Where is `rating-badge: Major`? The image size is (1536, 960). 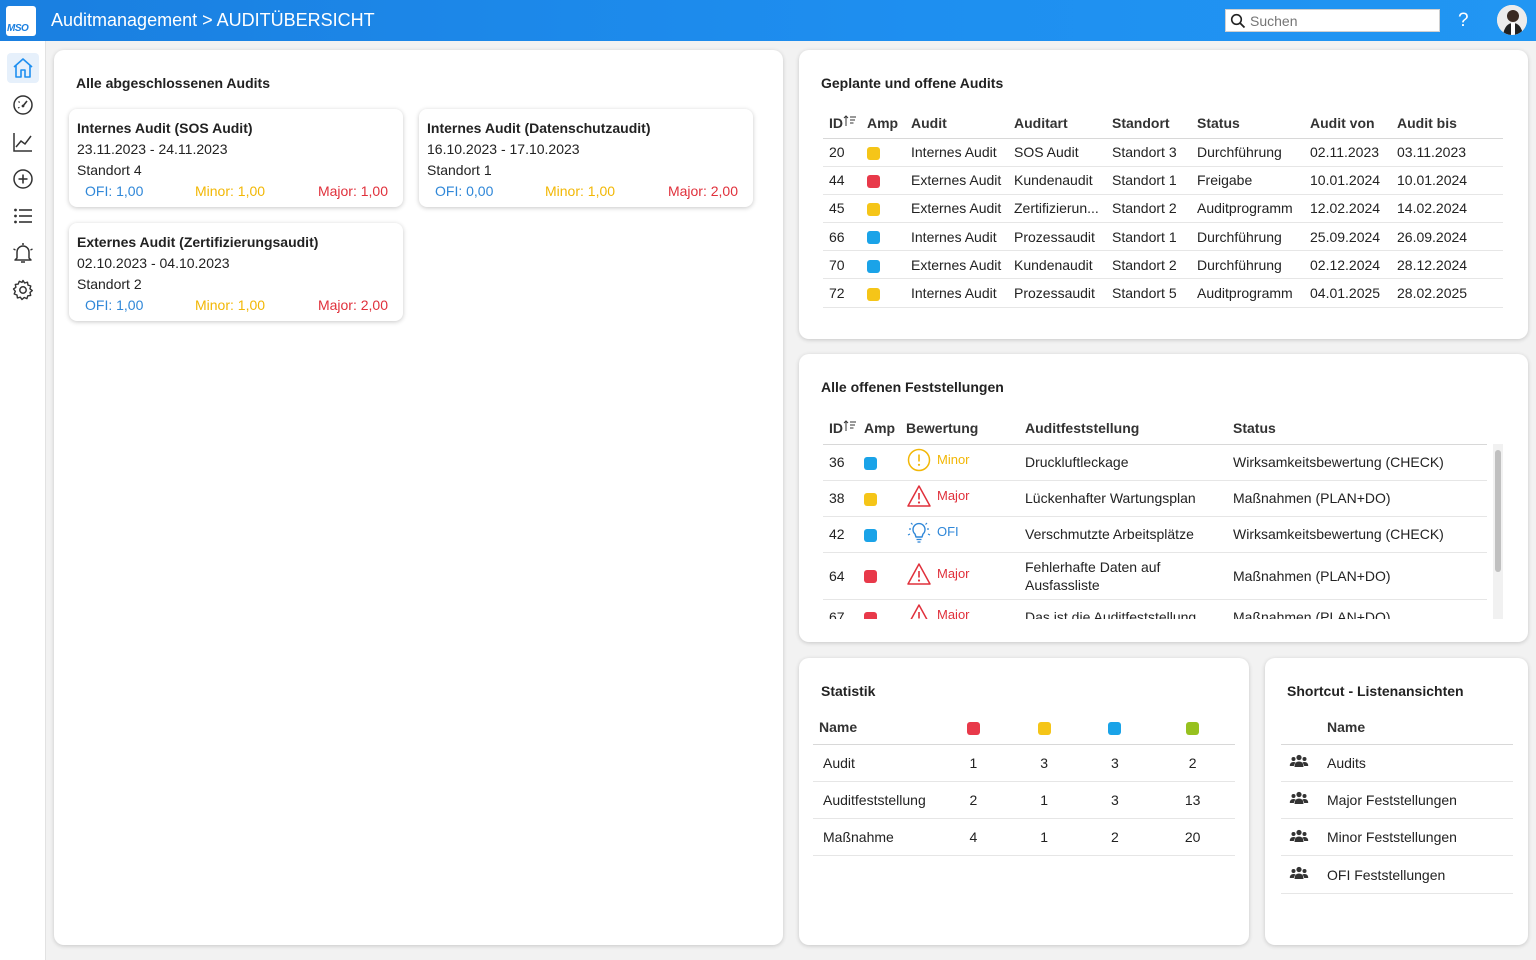 rating-badge: Major is located at coordinates (938, 574).